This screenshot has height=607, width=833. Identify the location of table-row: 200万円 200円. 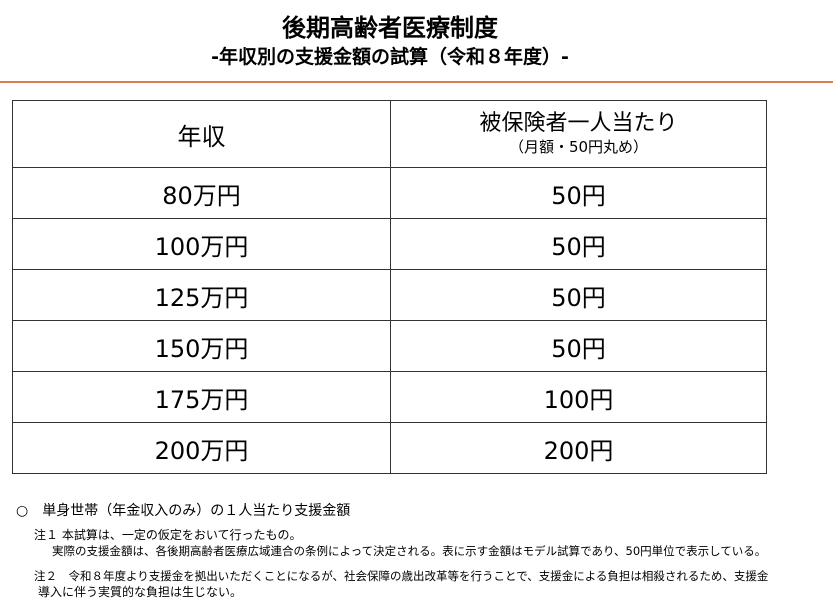
(389, 448).